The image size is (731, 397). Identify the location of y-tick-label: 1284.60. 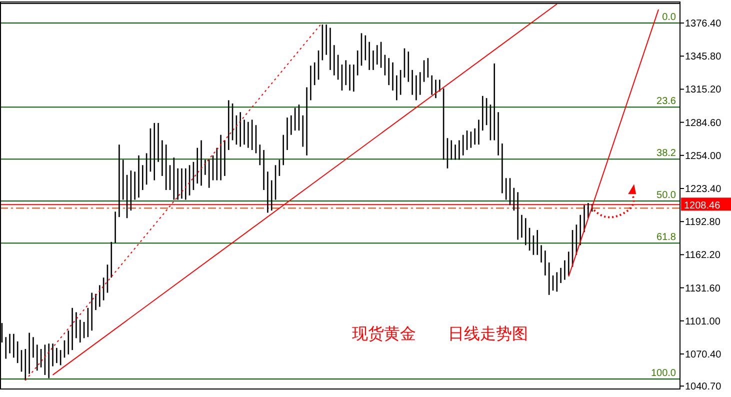
(703, 123).